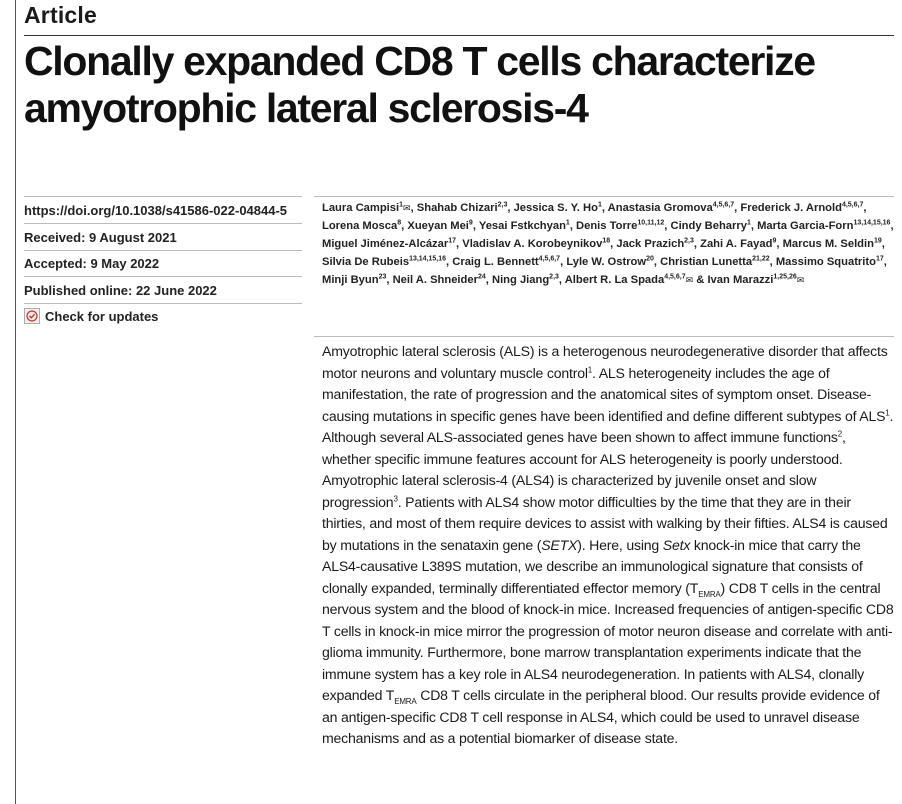 The image size is (902, 804). Describe the element at coordinates (459, 35) in the screenshot. I see `header-divider` at that location.